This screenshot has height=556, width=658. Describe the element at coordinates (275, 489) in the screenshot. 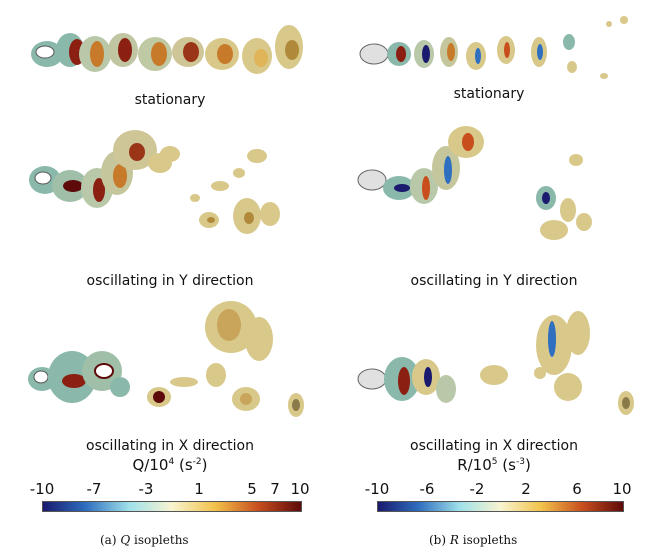

I see `q-tick-label: 7` at that location.